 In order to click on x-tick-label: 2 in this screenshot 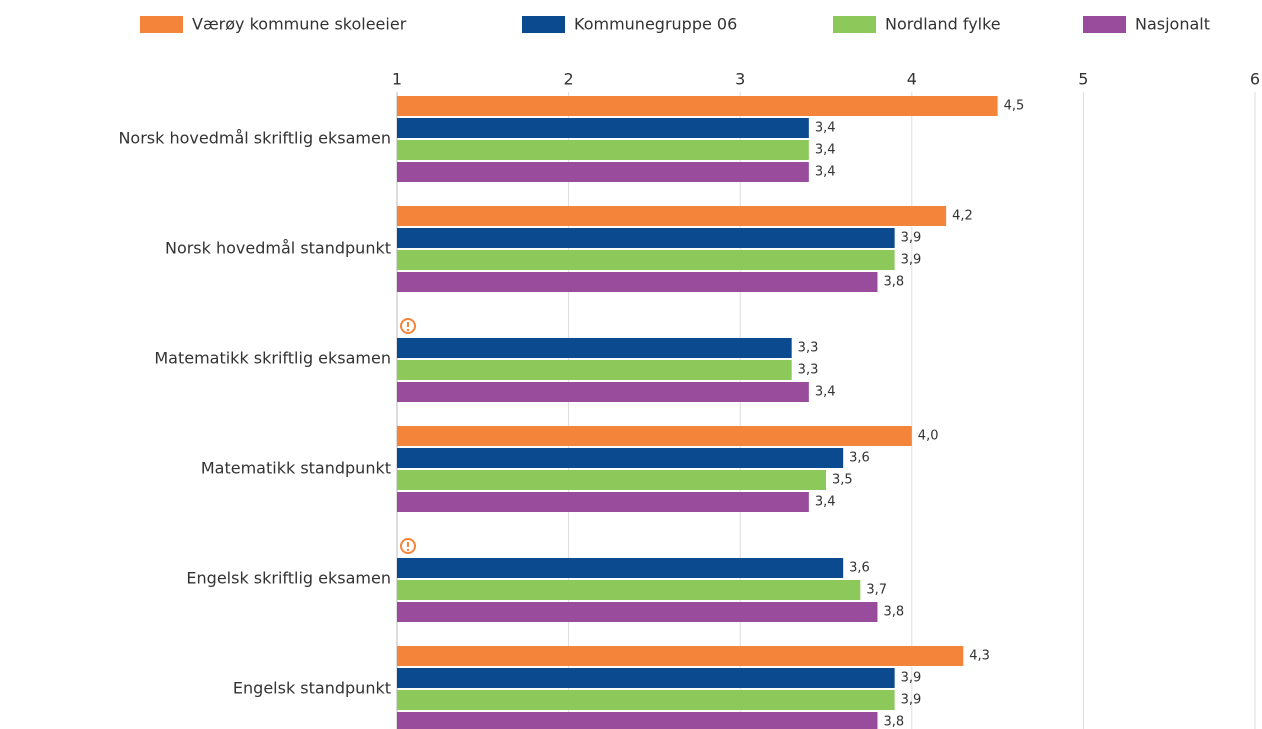, I will do `click(569, 79)`.